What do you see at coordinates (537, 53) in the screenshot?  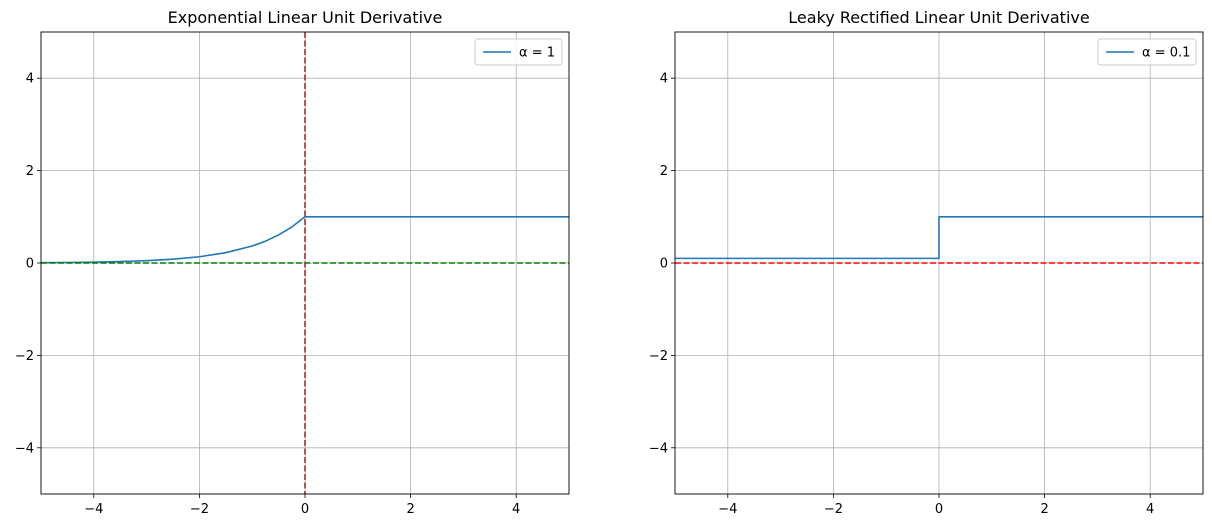 I see `legend-label: α = 1` at bounding box center [537, 53].